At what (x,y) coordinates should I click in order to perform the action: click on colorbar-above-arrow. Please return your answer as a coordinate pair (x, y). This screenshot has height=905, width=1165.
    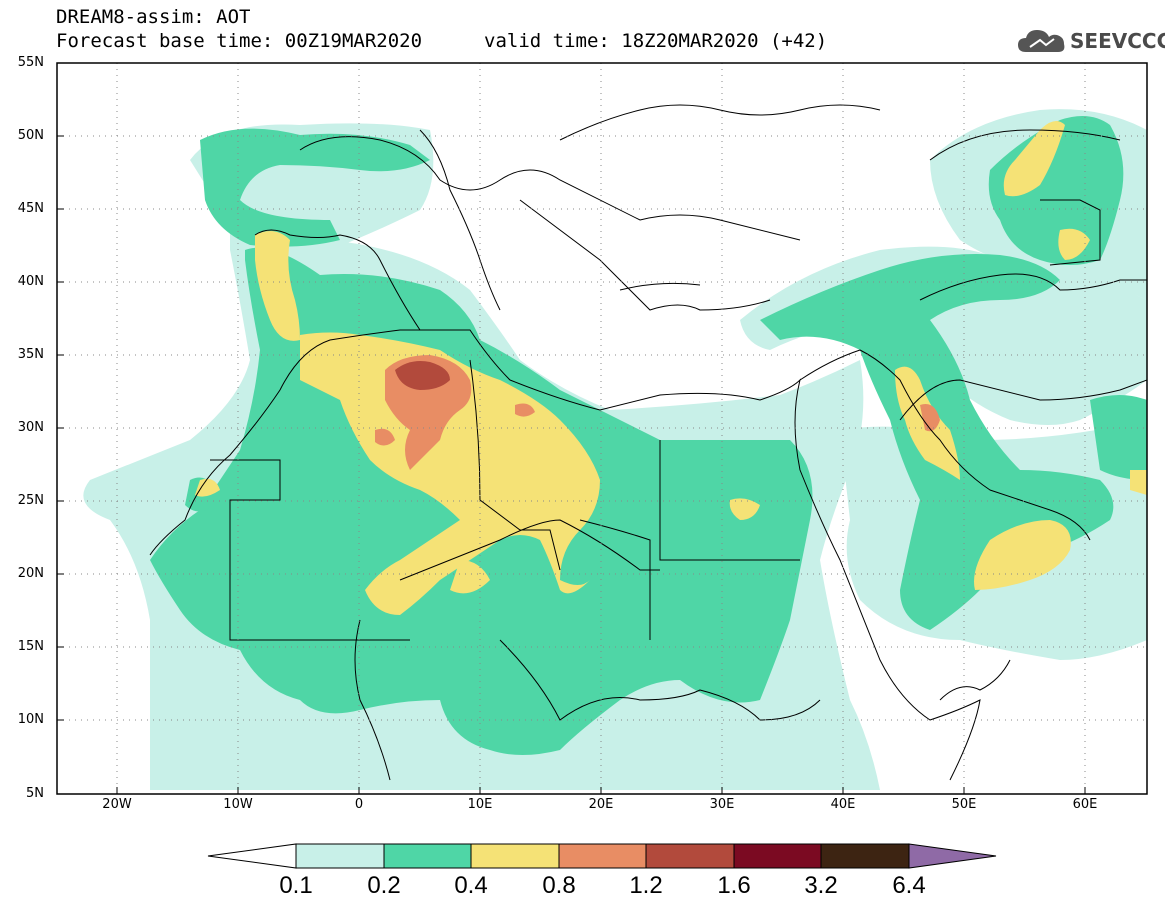
    Looking at the image, I should click on (952, 856).